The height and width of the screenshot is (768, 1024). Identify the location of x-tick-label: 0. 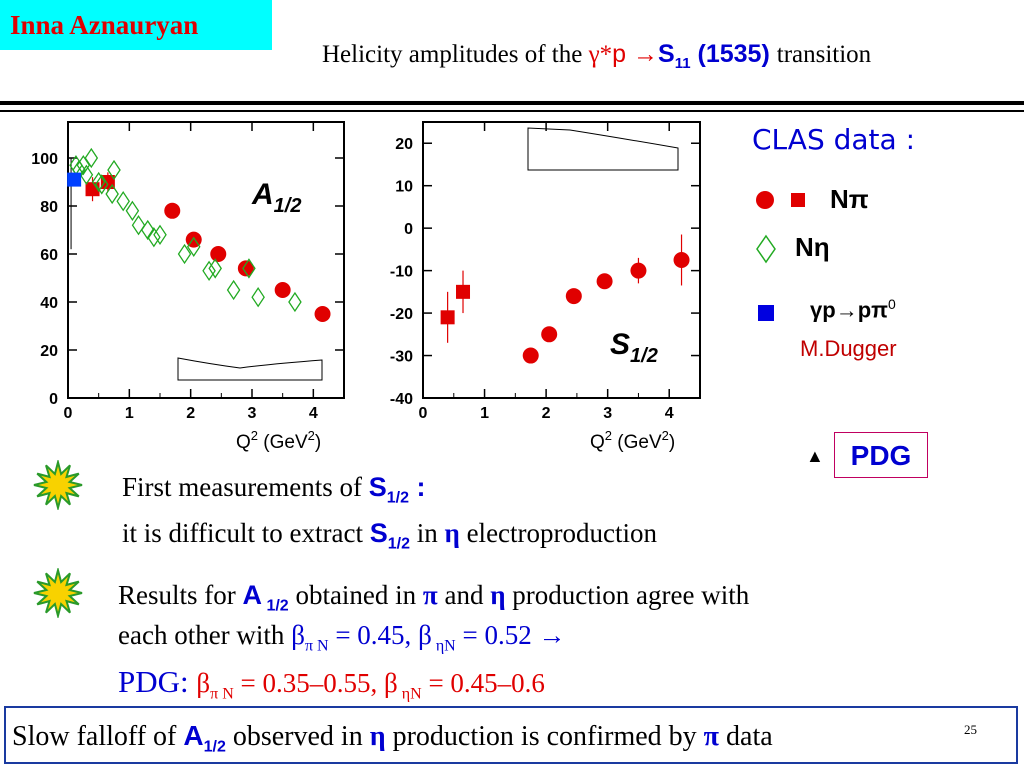
(423, 413).